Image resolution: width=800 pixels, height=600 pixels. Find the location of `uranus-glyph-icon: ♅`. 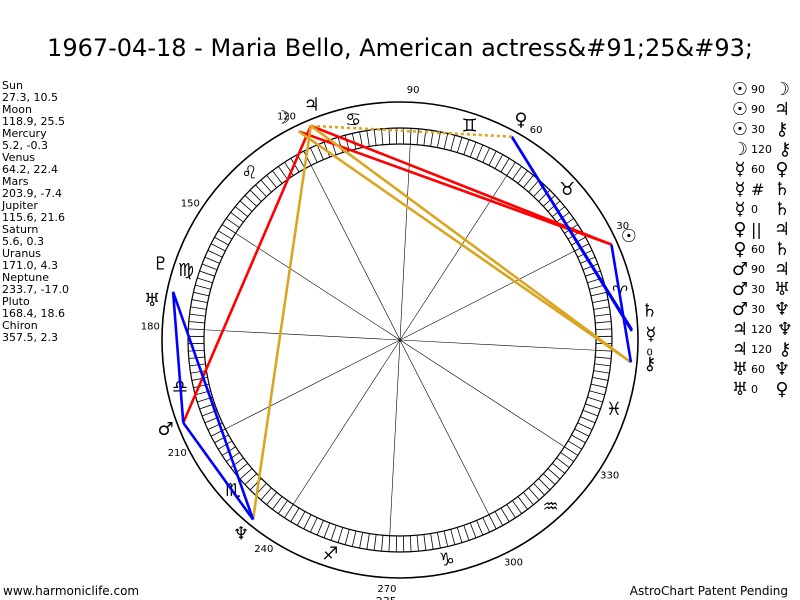

uranus-glyph-icon: ♅ is located at coordinates (782, 289).